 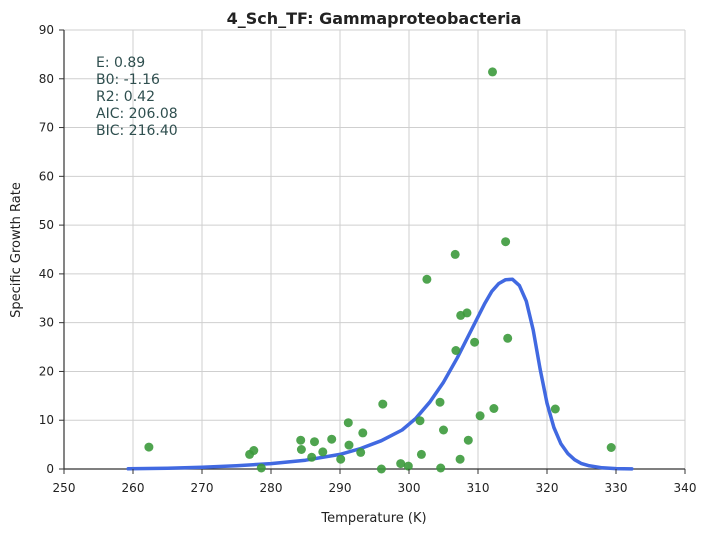 What do you see at coordinates (133, 488) in the screenshot?
I see `x-tick-label-1: 260` at bounding box center [133, 488].